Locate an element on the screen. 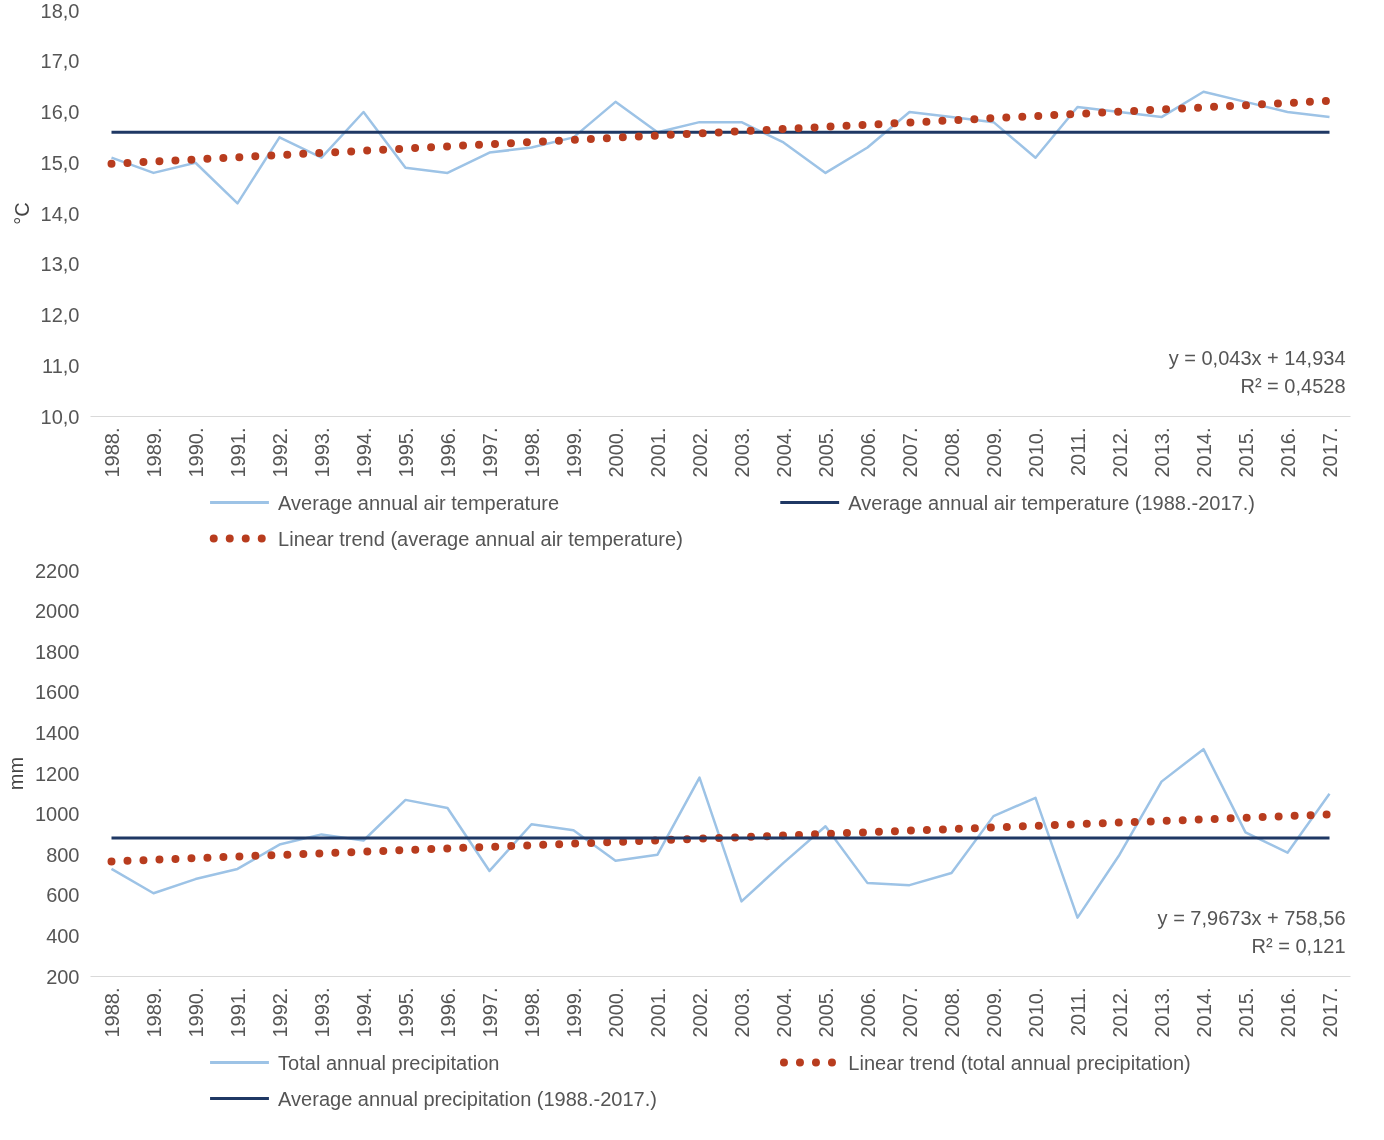 This screenshot has height=1140, width=1384. legend-label: Average annual air temperature (1988.-2017.) is located at coordinates (1051, 502).